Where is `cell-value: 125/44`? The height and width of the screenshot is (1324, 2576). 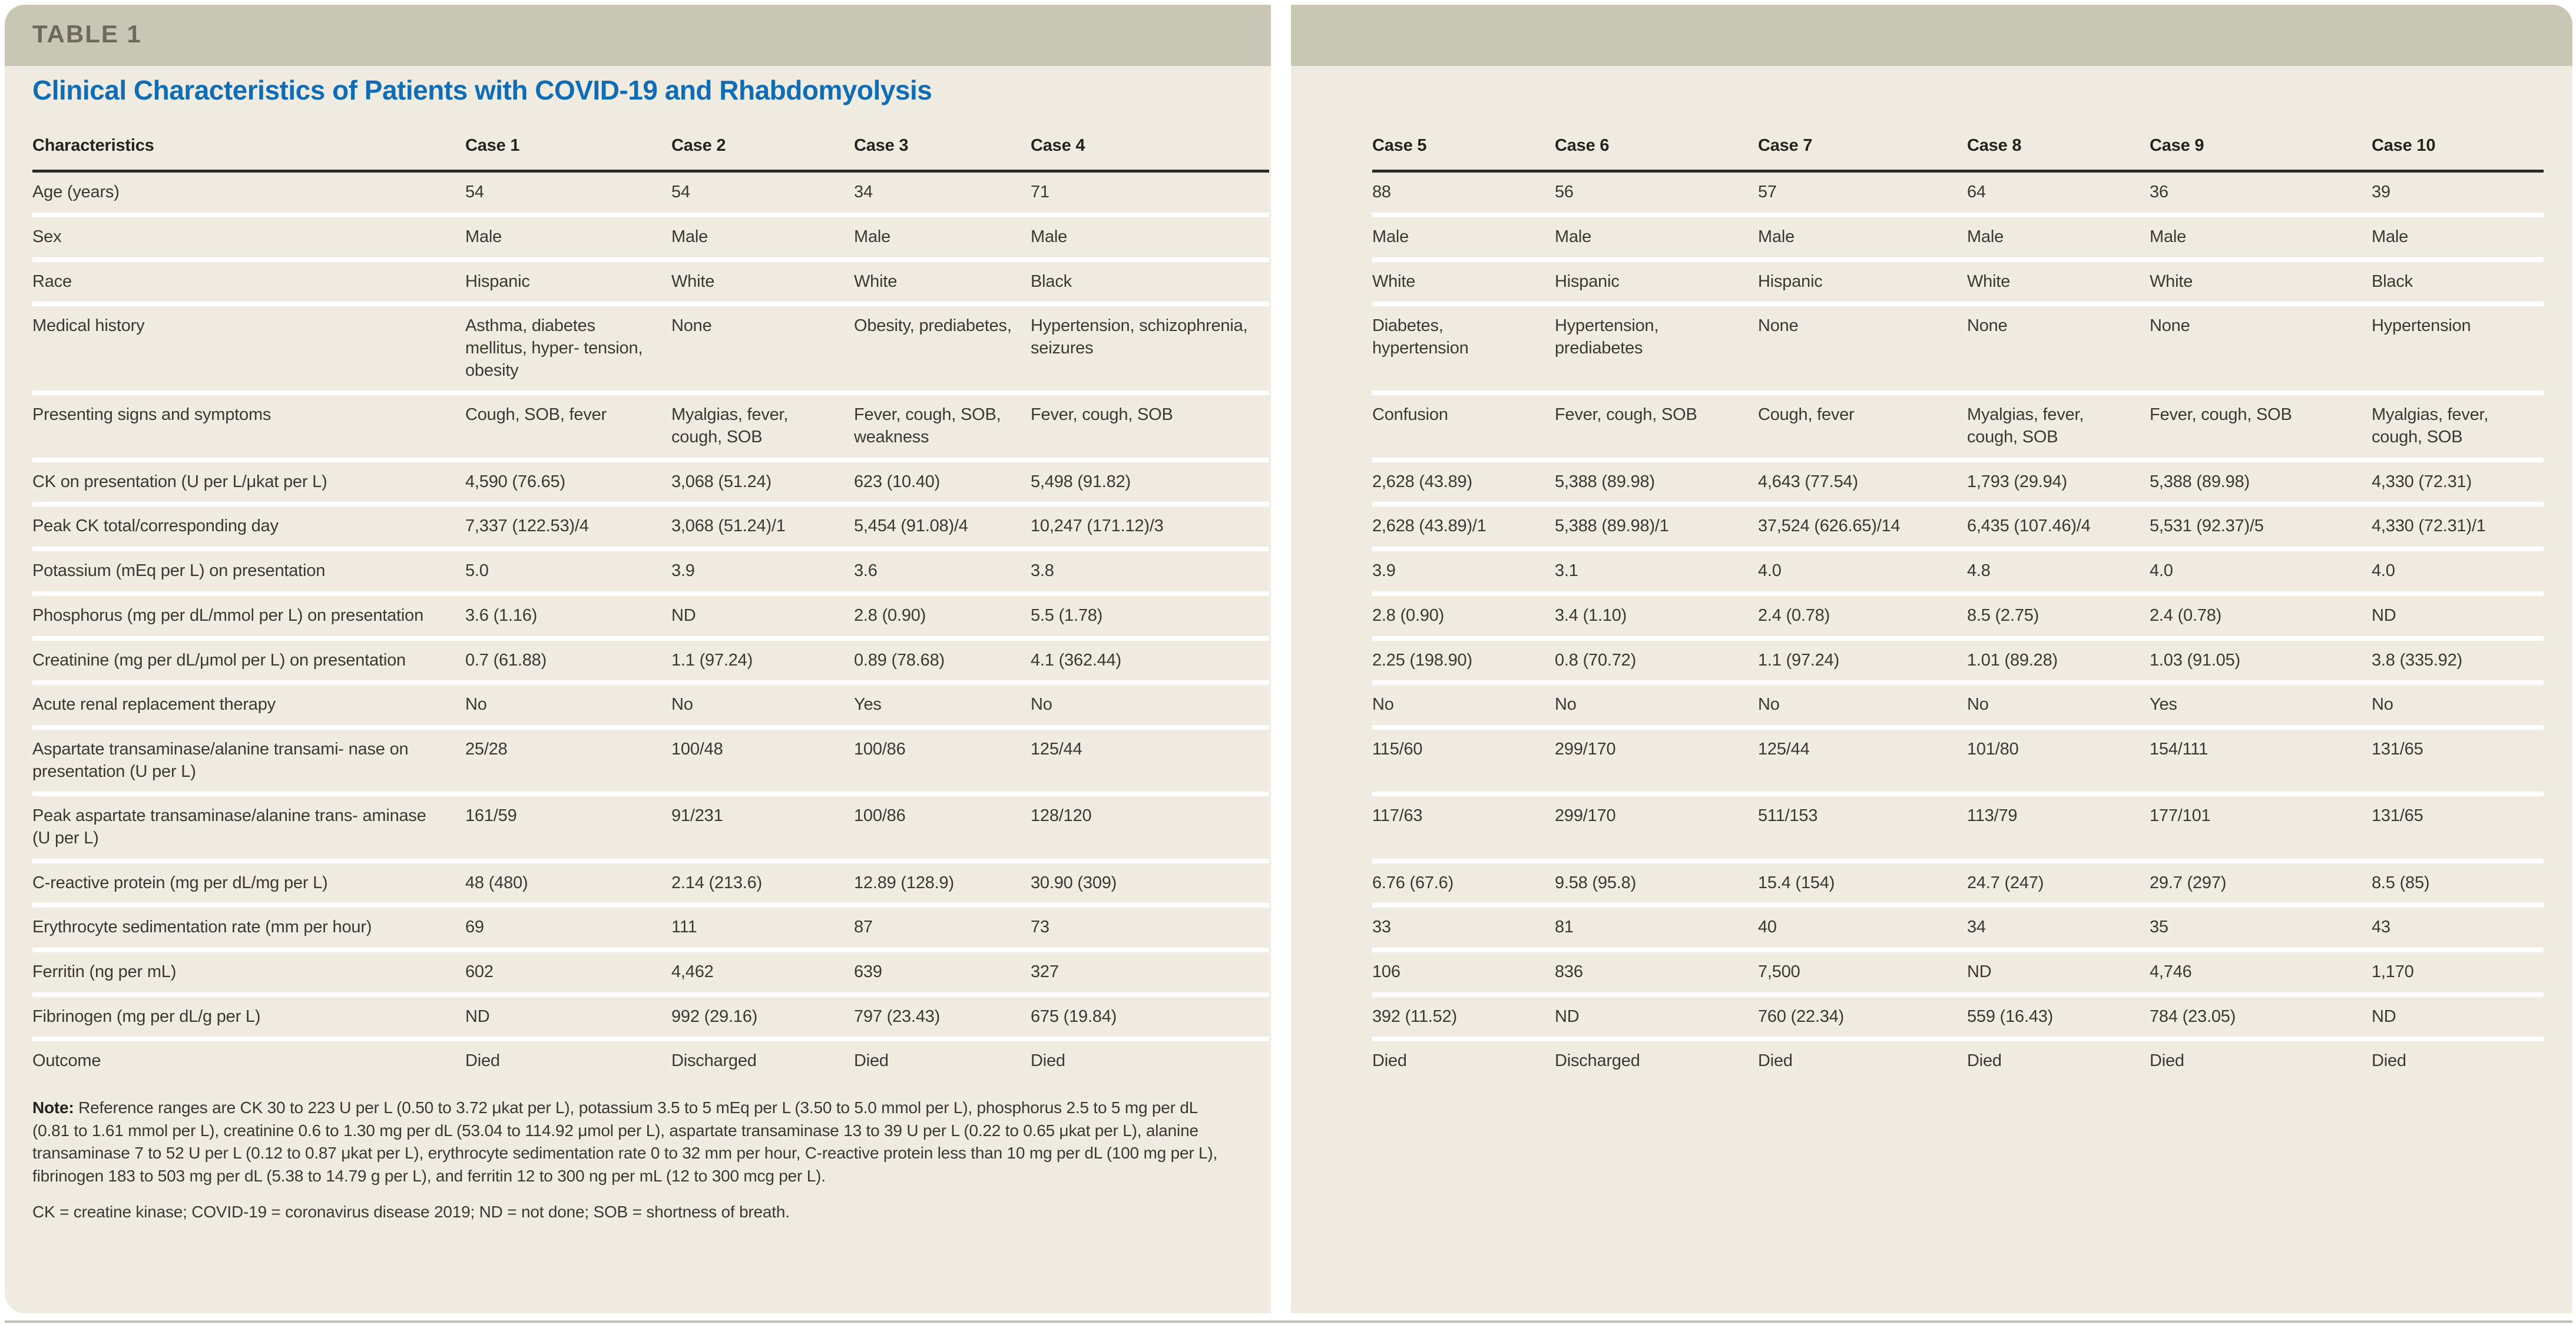
cell-value: 125/44 is located at coordinates (1862, 760).